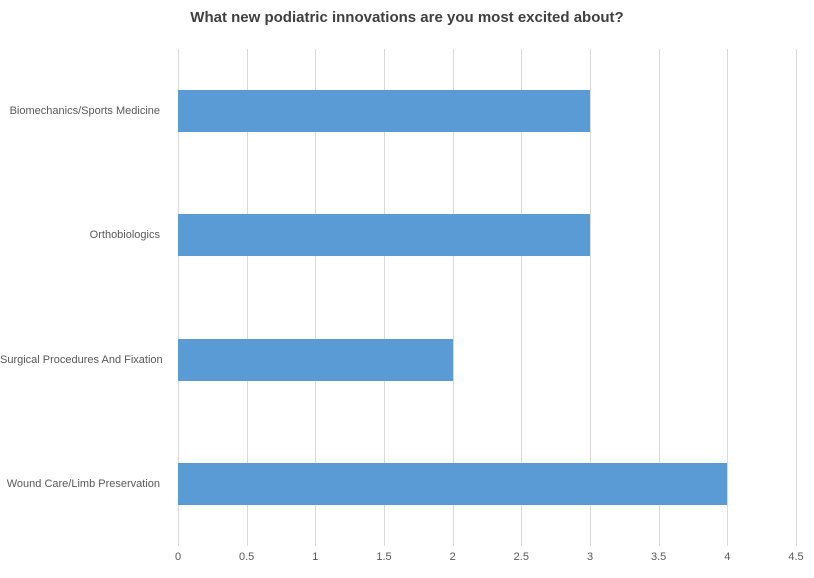  What do you see at coordinates (178, 557) in the screenshot?
I see `x-tick-label-0: 0` at bounding box center [178, 557].